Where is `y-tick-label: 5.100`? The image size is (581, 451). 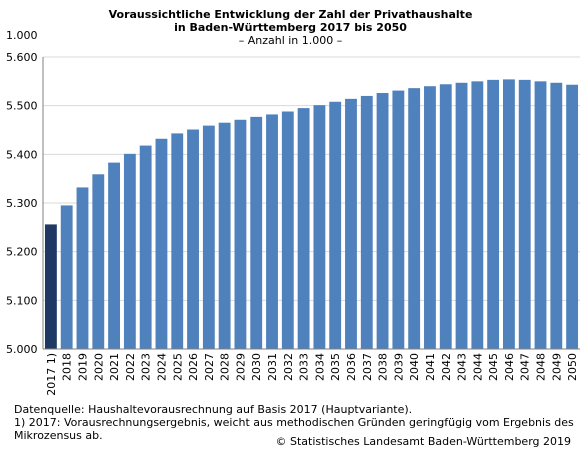
y-tick-label: 5.100 is located at coordinates (22, 300).